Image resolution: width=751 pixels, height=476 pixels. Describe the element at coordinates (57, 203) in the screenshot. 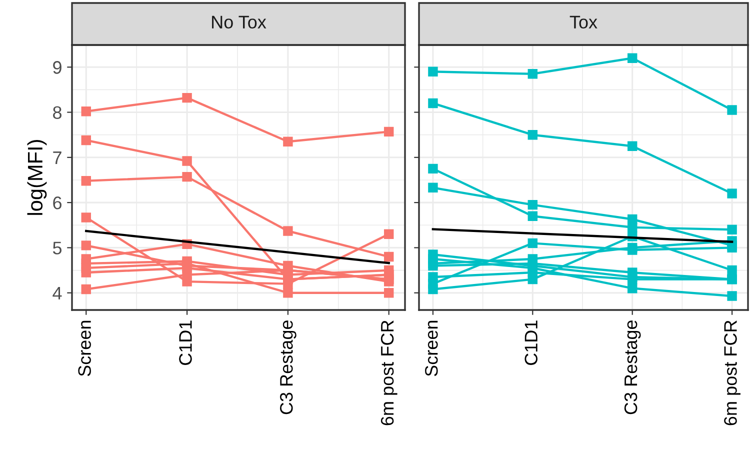

I see `y-tick-label: 6` at that location.